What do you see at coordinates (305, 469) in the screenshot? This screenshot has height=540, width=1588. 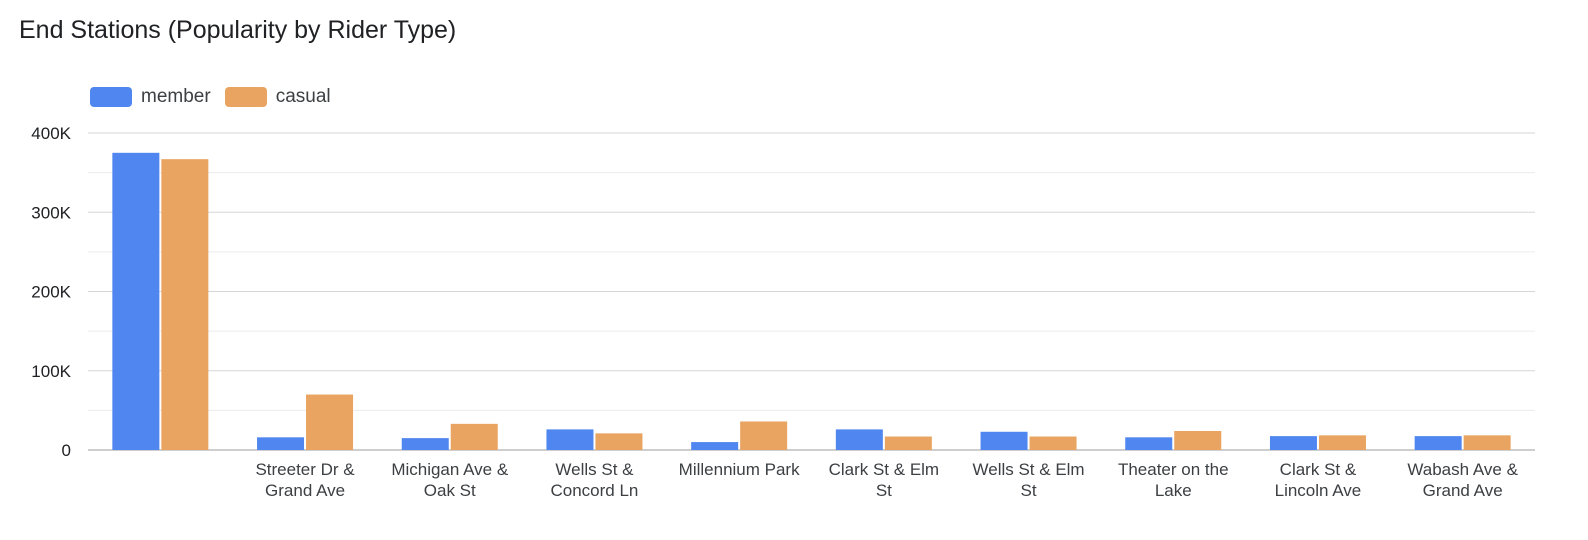 I see `x-tick-label: Streeter Dr &` at bounding box center [305, 469].